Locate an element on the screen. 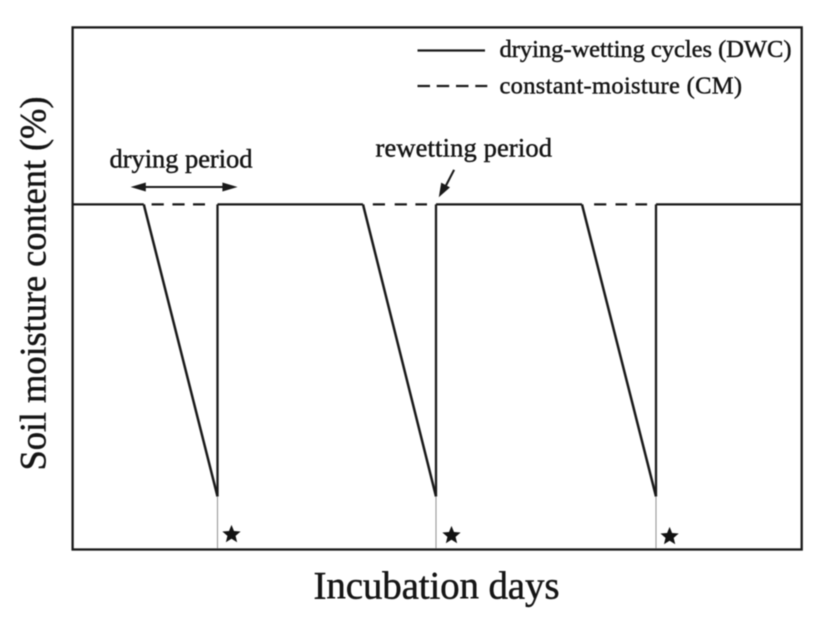  svg-text: Soil moisture content (%) is located at coordinates (33, 284).